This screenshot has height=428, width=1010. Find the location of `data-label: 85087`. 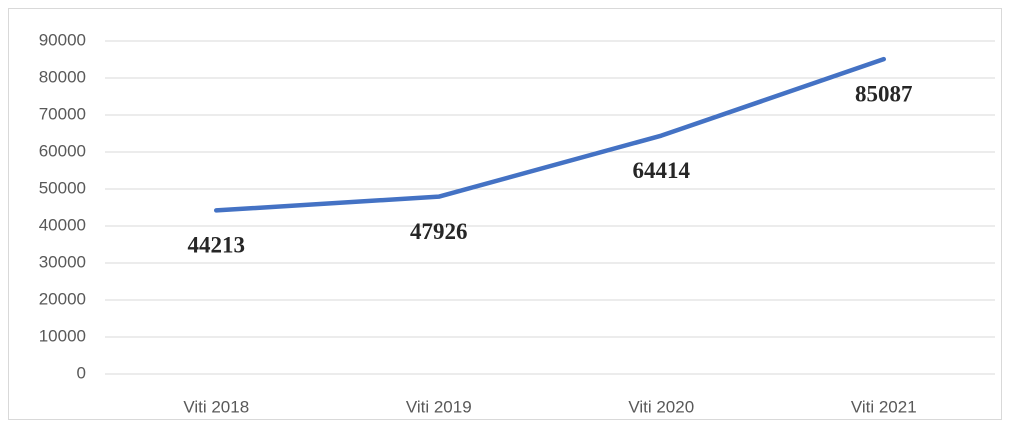

data-label: 85087 is located at coordinates (884, 93).